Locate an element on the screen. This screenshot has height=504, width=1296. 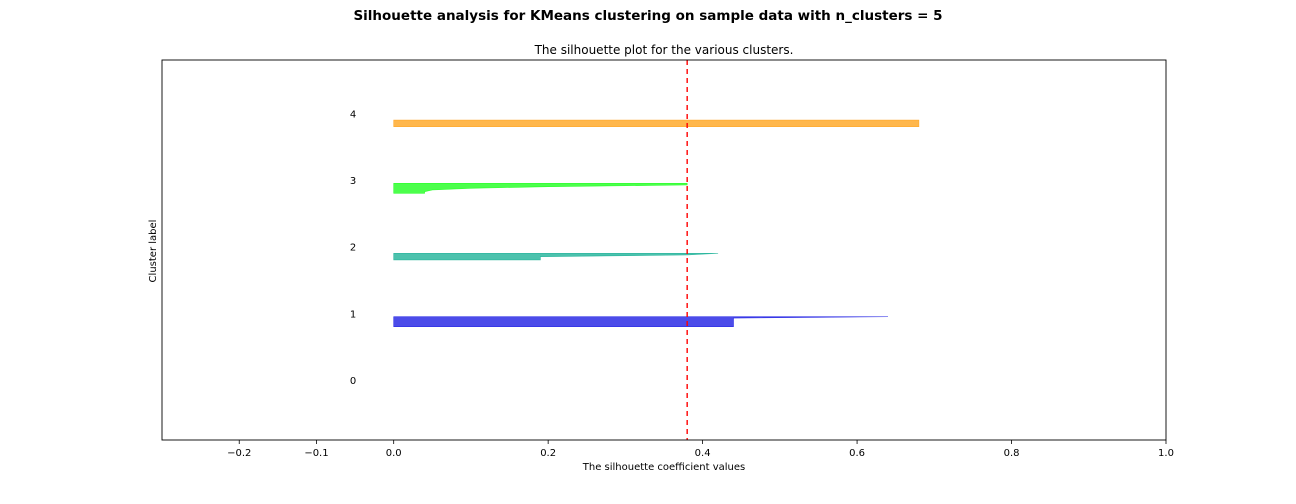
cluster-label-4: 4 is located at coordinates (353, 114).